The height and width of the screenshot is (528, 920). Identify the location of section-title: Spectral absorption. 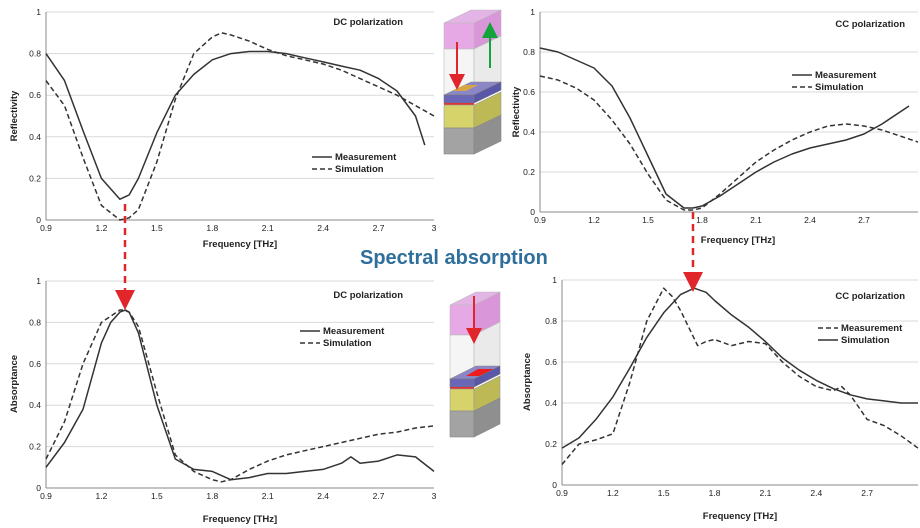
(454, 258).